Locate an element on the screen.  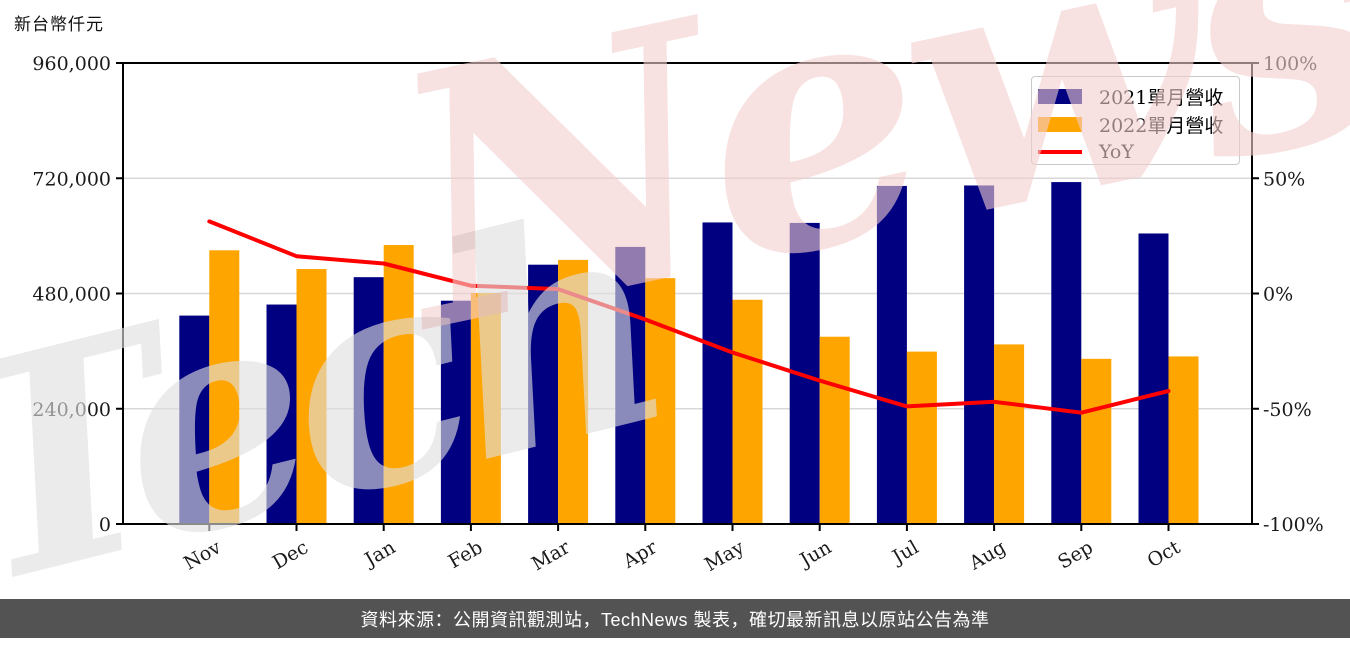
left-axis-unit-label: 新台幣仟元 is located at coordinates (59, 24).